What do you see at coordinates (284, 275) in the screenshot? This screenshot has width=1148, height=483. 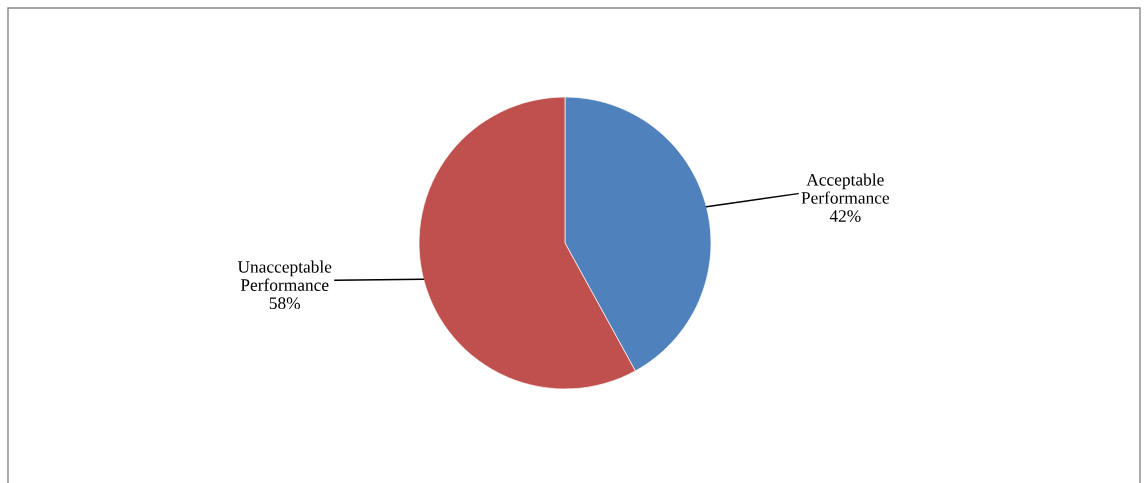 I see `slice-label: Unacceptable Performance` at bounding box center [284, 275].